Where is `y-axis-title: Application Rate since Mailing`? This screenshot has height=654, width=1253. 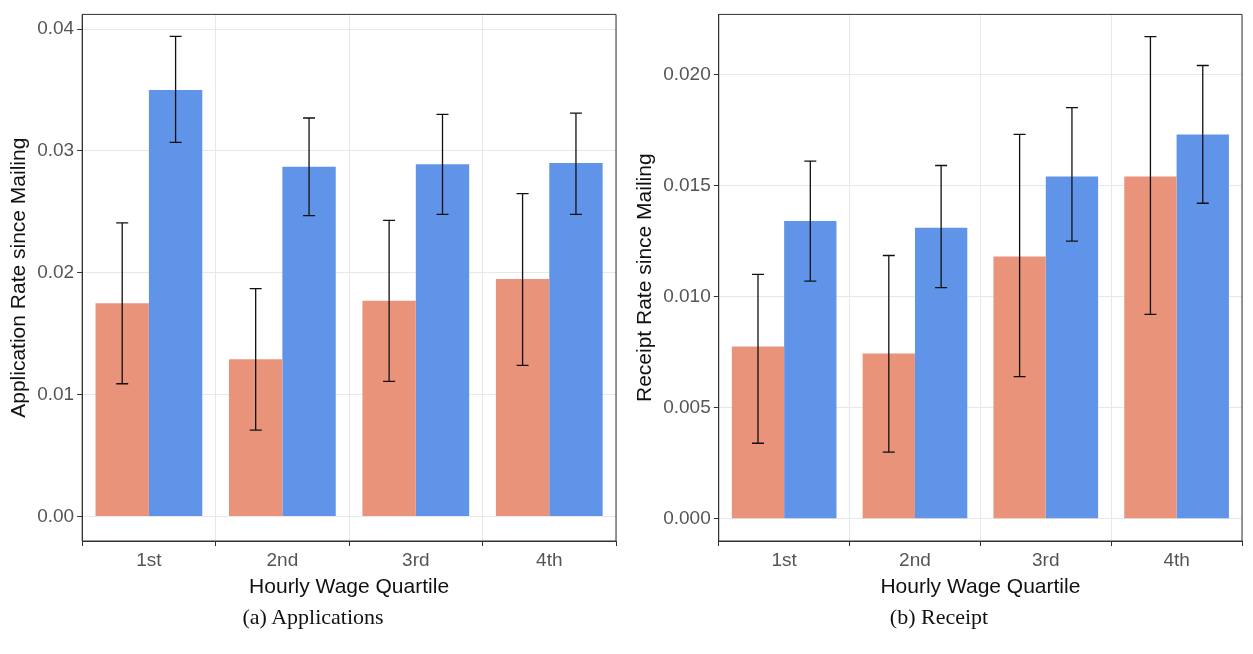
y-axis-title: Application Rate since Mailing is located at coordinates (18, 277).